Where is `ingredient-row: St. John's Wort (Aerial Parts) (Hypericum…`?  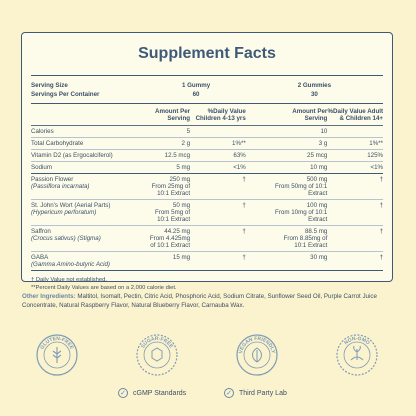
ingredient-row: St. John's Wort (Aerial Parts) (Hypericum… is located at coordinates (207, 213).